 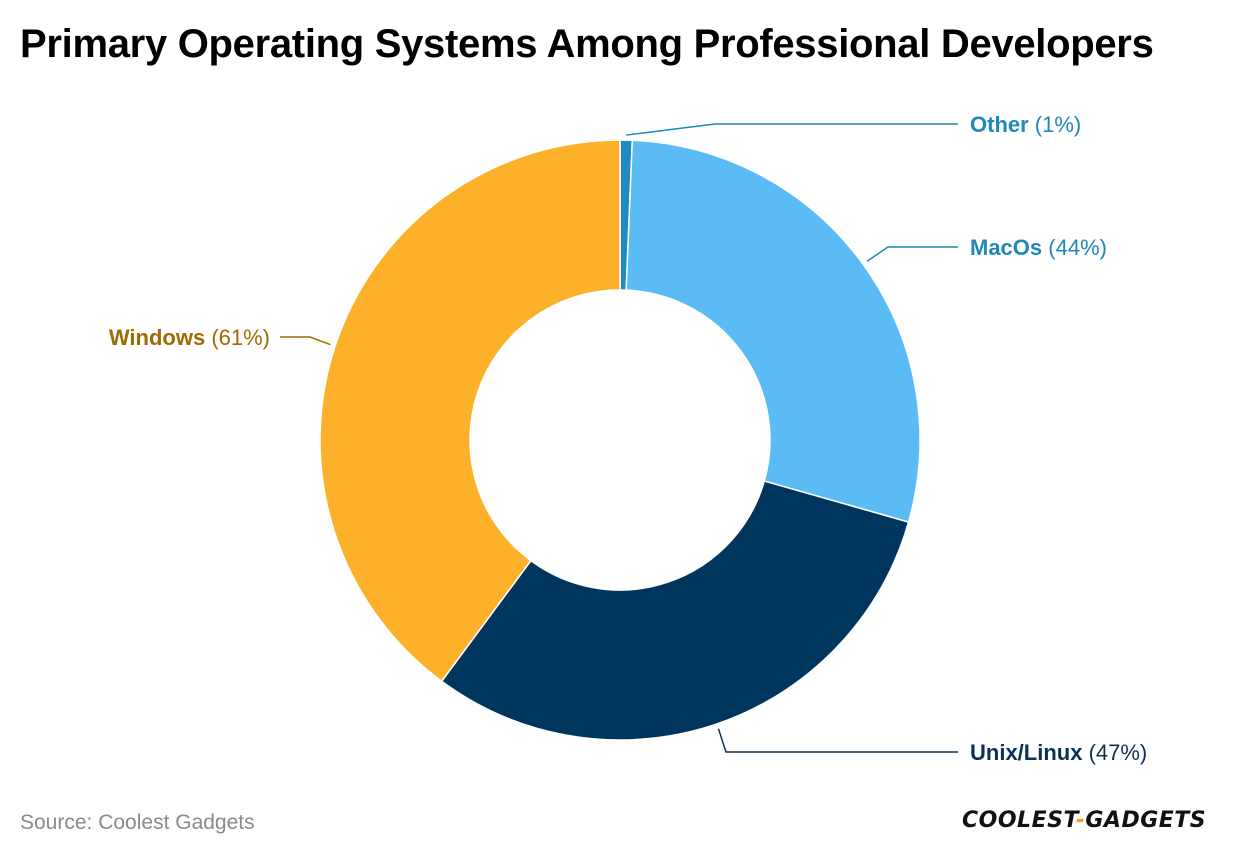 I want to click on slice-label-value: (61%), so click(x=240, y=337).